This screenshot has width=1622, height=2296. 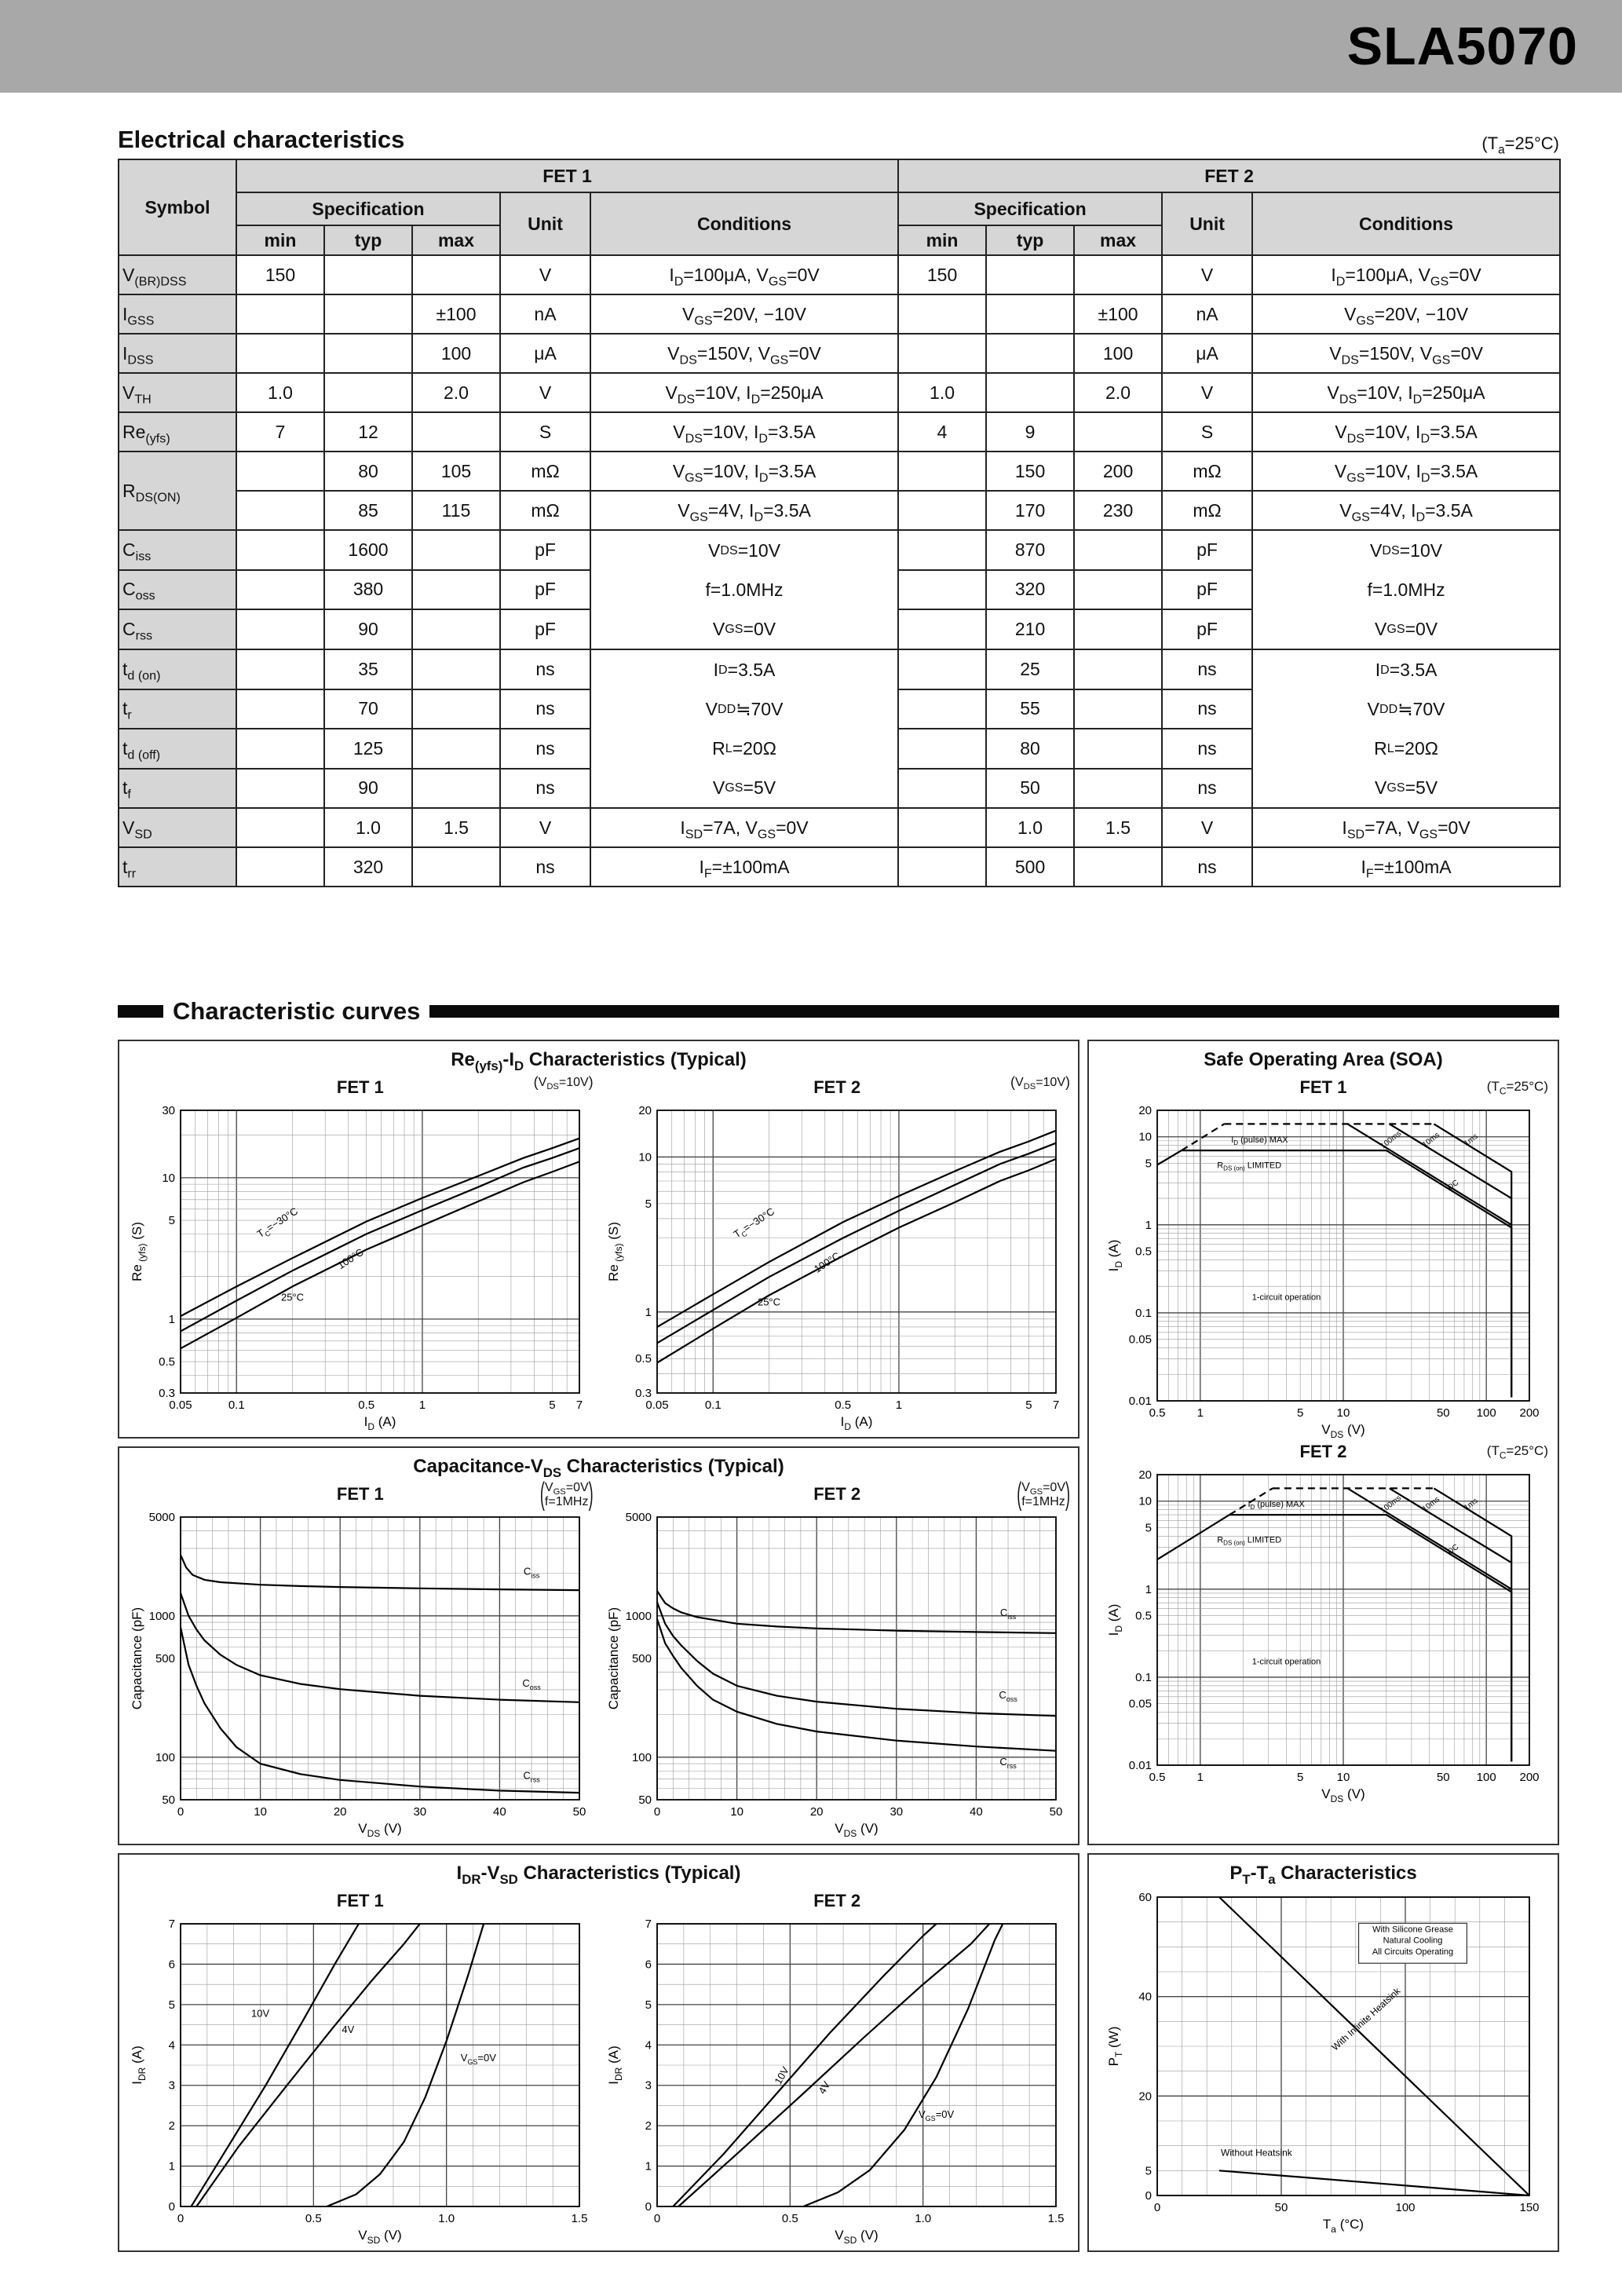 What do you see at coordinates (177, 708) in the screenshot?
I see `table-cell-sym: tr` at bounding box center [177, 708].